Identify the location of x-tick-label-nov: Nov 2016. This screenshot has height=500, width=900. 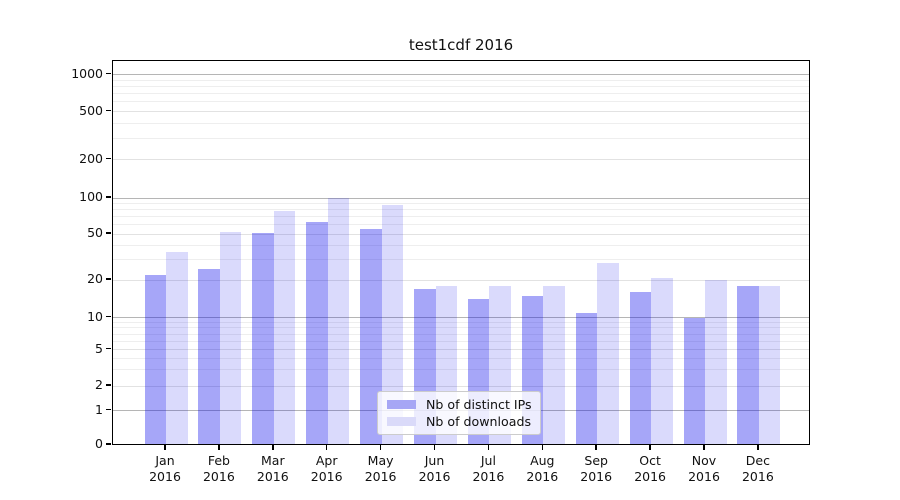
(704, 468).